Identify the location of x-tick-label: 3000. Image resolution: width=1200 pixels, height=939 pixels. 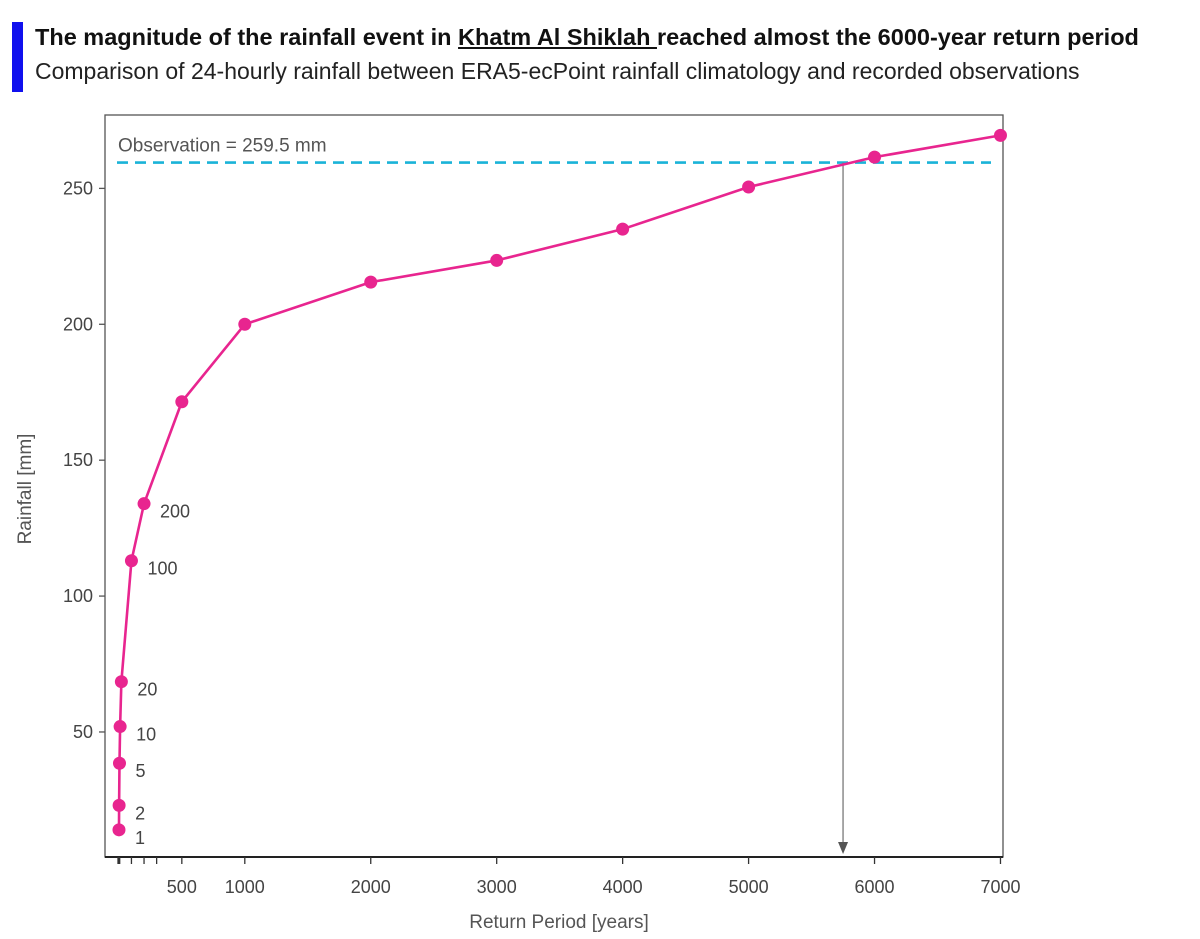
(497, 887).